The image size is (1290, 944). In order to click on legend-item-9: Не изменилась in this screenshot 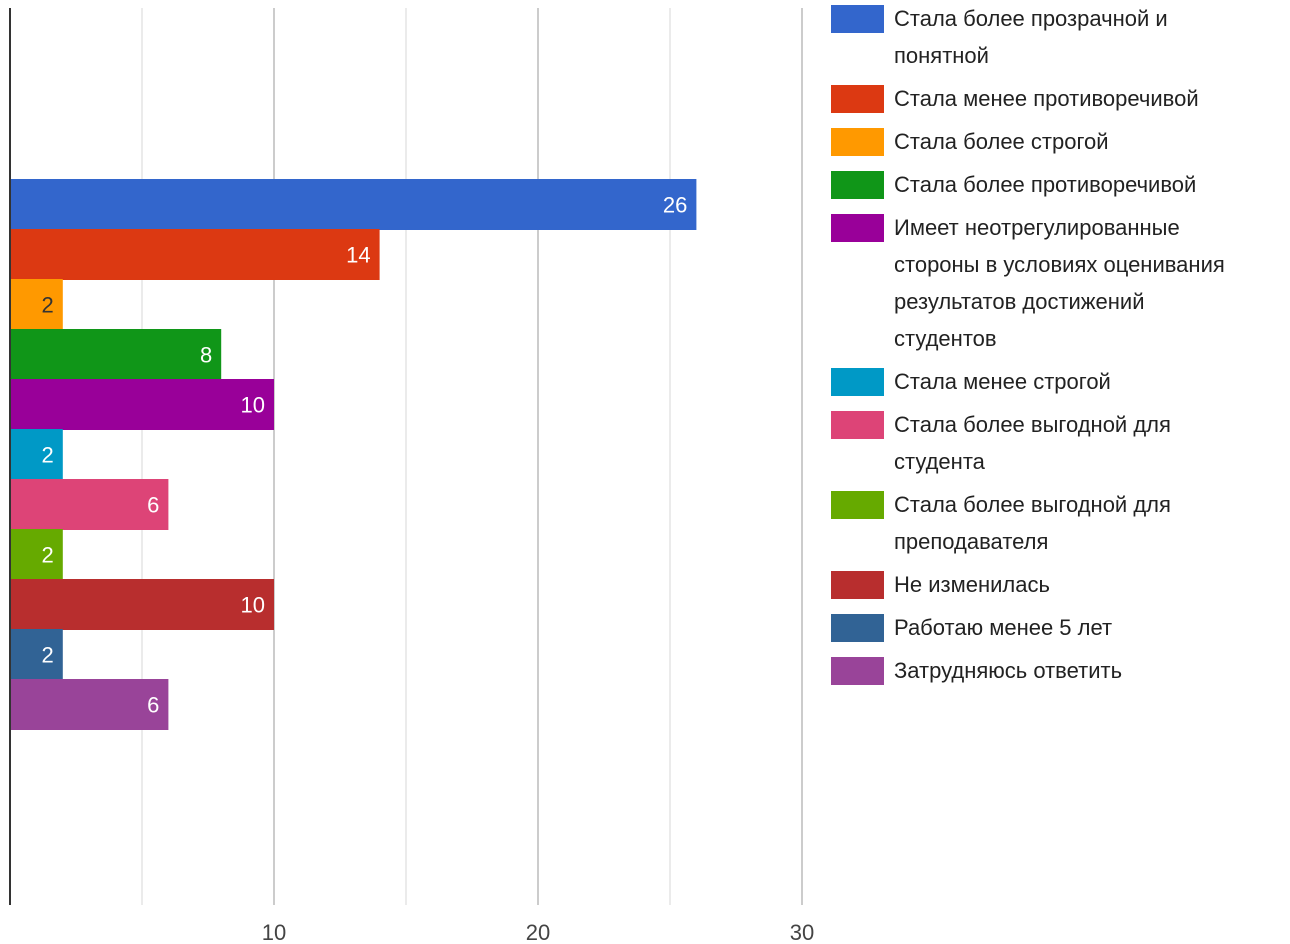, I will do `click(1060, 586)`.